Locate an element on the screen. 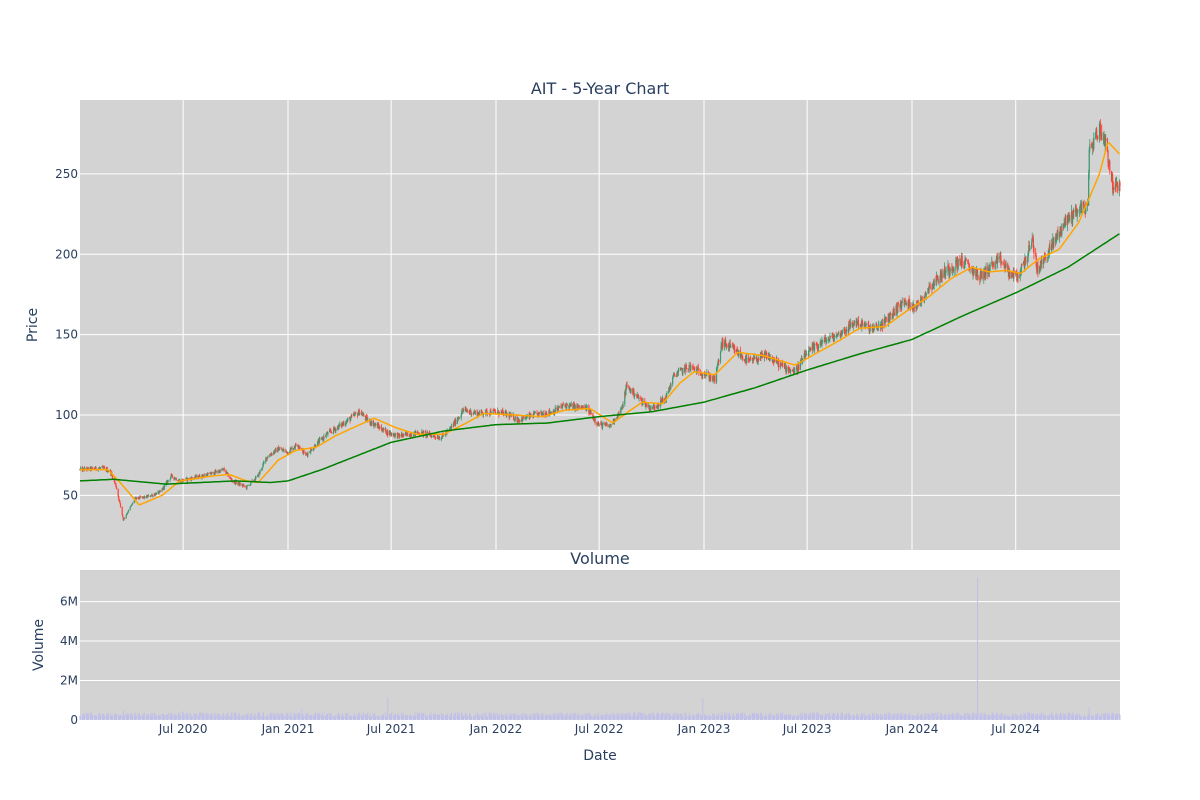 The height and width of the screenshot is (800, 1200). x-tick-label: Jul 2022 is located at coordinates (599, 729).